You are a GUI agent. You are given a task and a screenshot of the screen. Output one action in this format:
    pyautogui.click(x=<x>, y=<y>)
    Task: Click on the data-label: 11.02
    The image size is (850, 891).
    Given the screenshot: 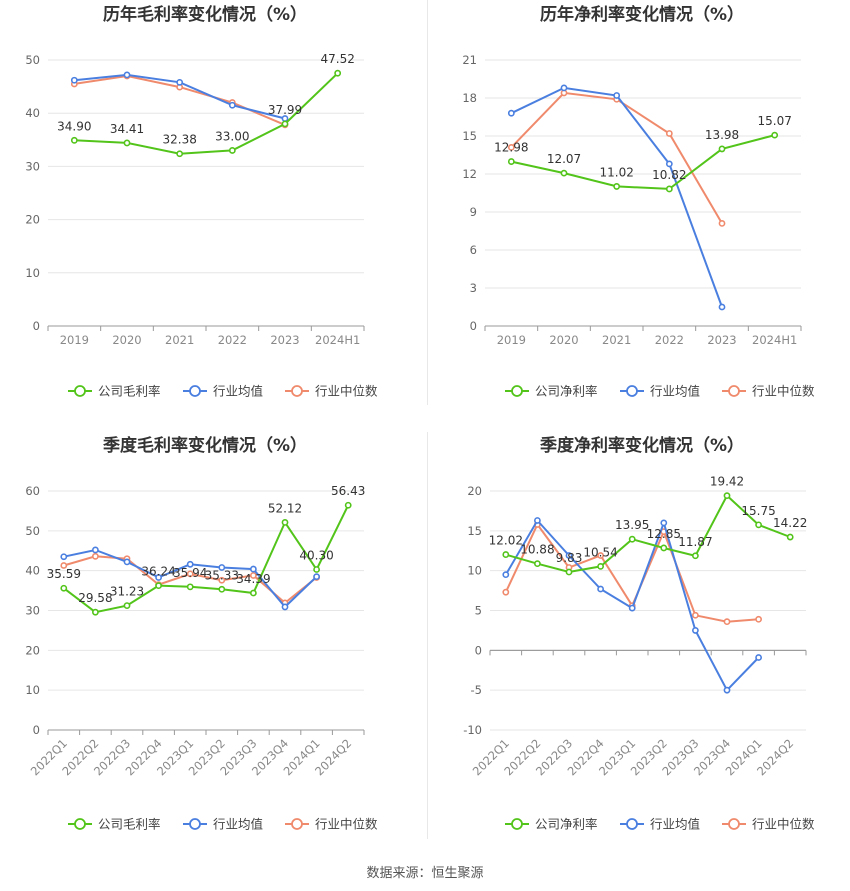 What is the action you would take?
    pyautogui.click(x=616, y=172)
    